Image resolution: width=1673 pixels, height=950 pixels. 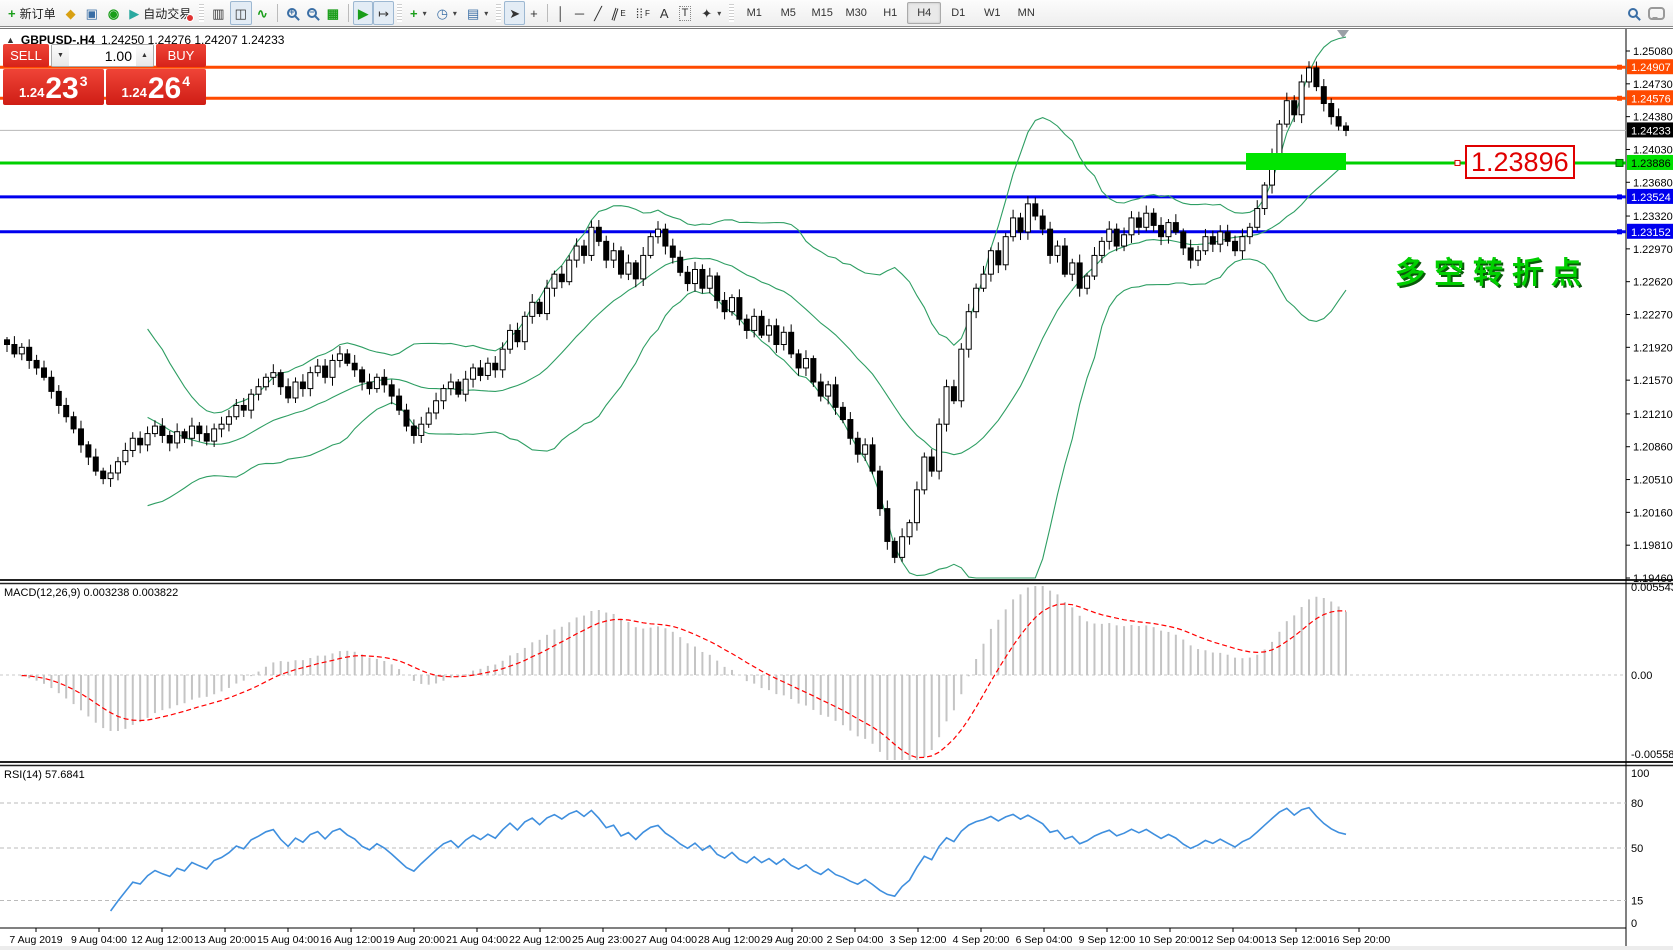 I want to click on sell-price-prefix: 1.24, so click(x=32, y=92).